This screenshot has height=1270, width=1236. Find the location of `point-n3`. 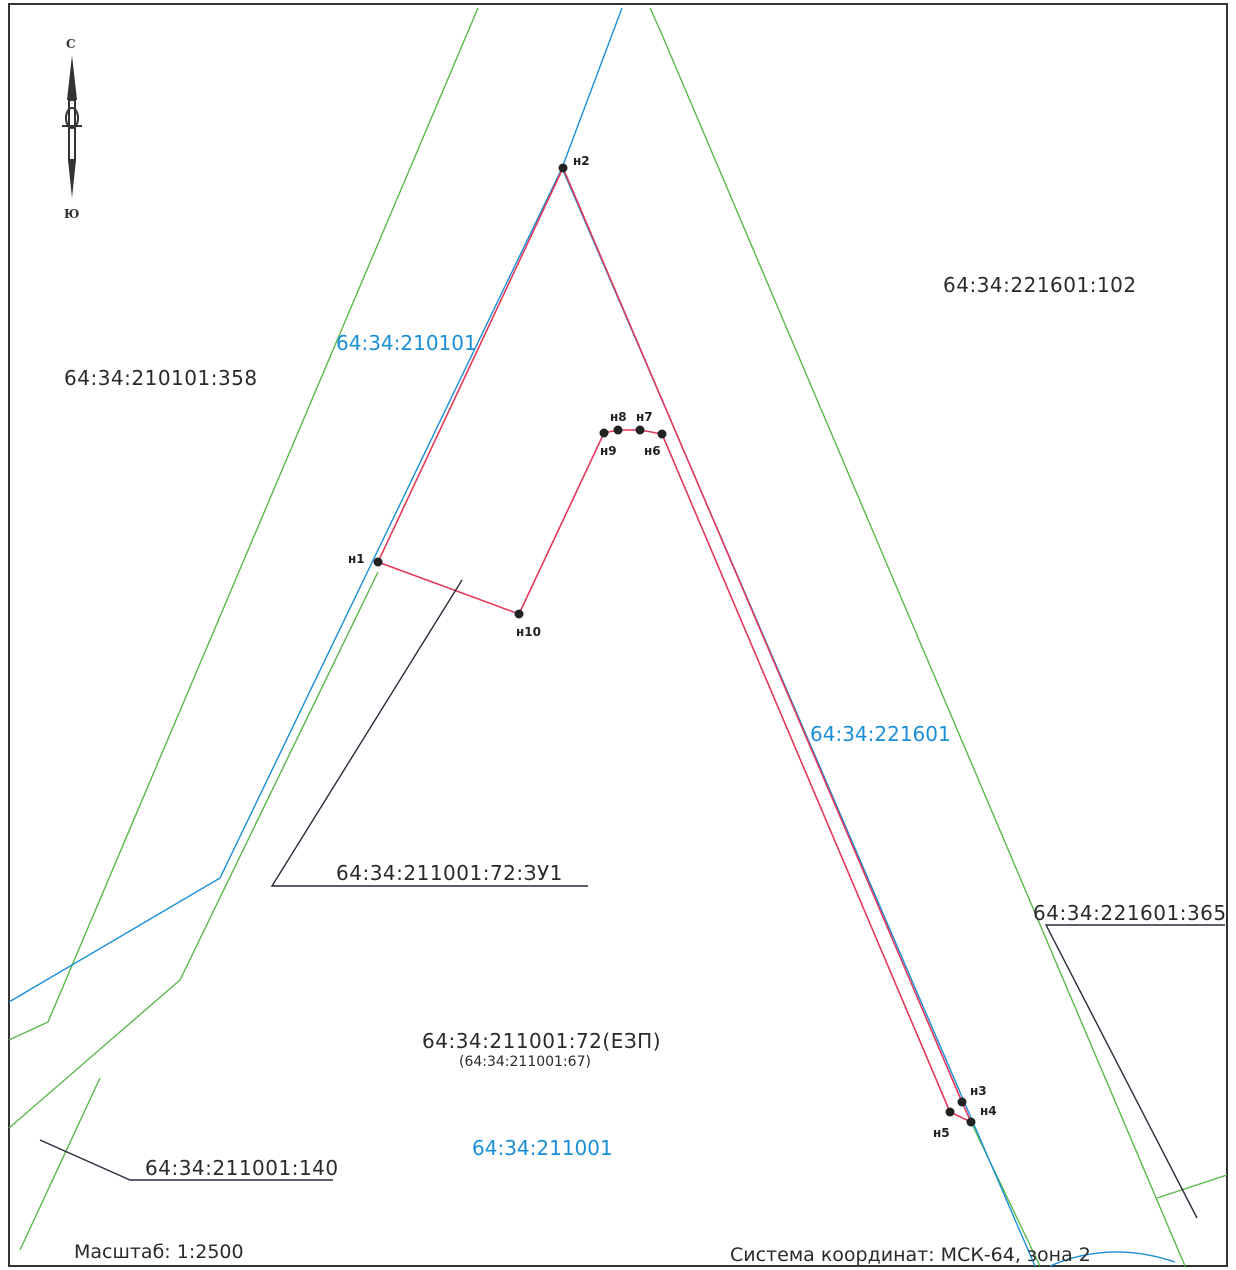

point-n3 is located at coordinates (962, 1102).